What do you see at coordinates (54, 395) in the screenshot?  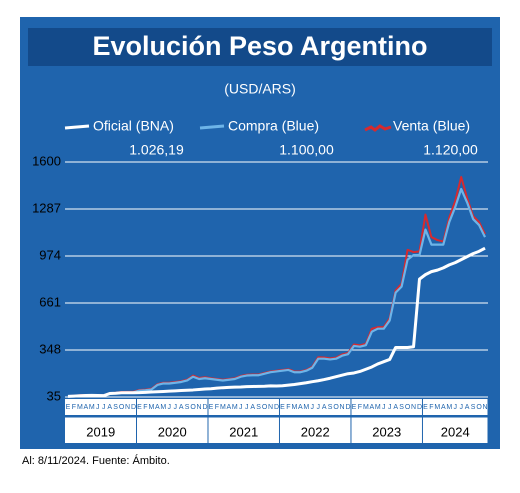 I see `y-tick-label: 35` at bounding box center [54, 395].